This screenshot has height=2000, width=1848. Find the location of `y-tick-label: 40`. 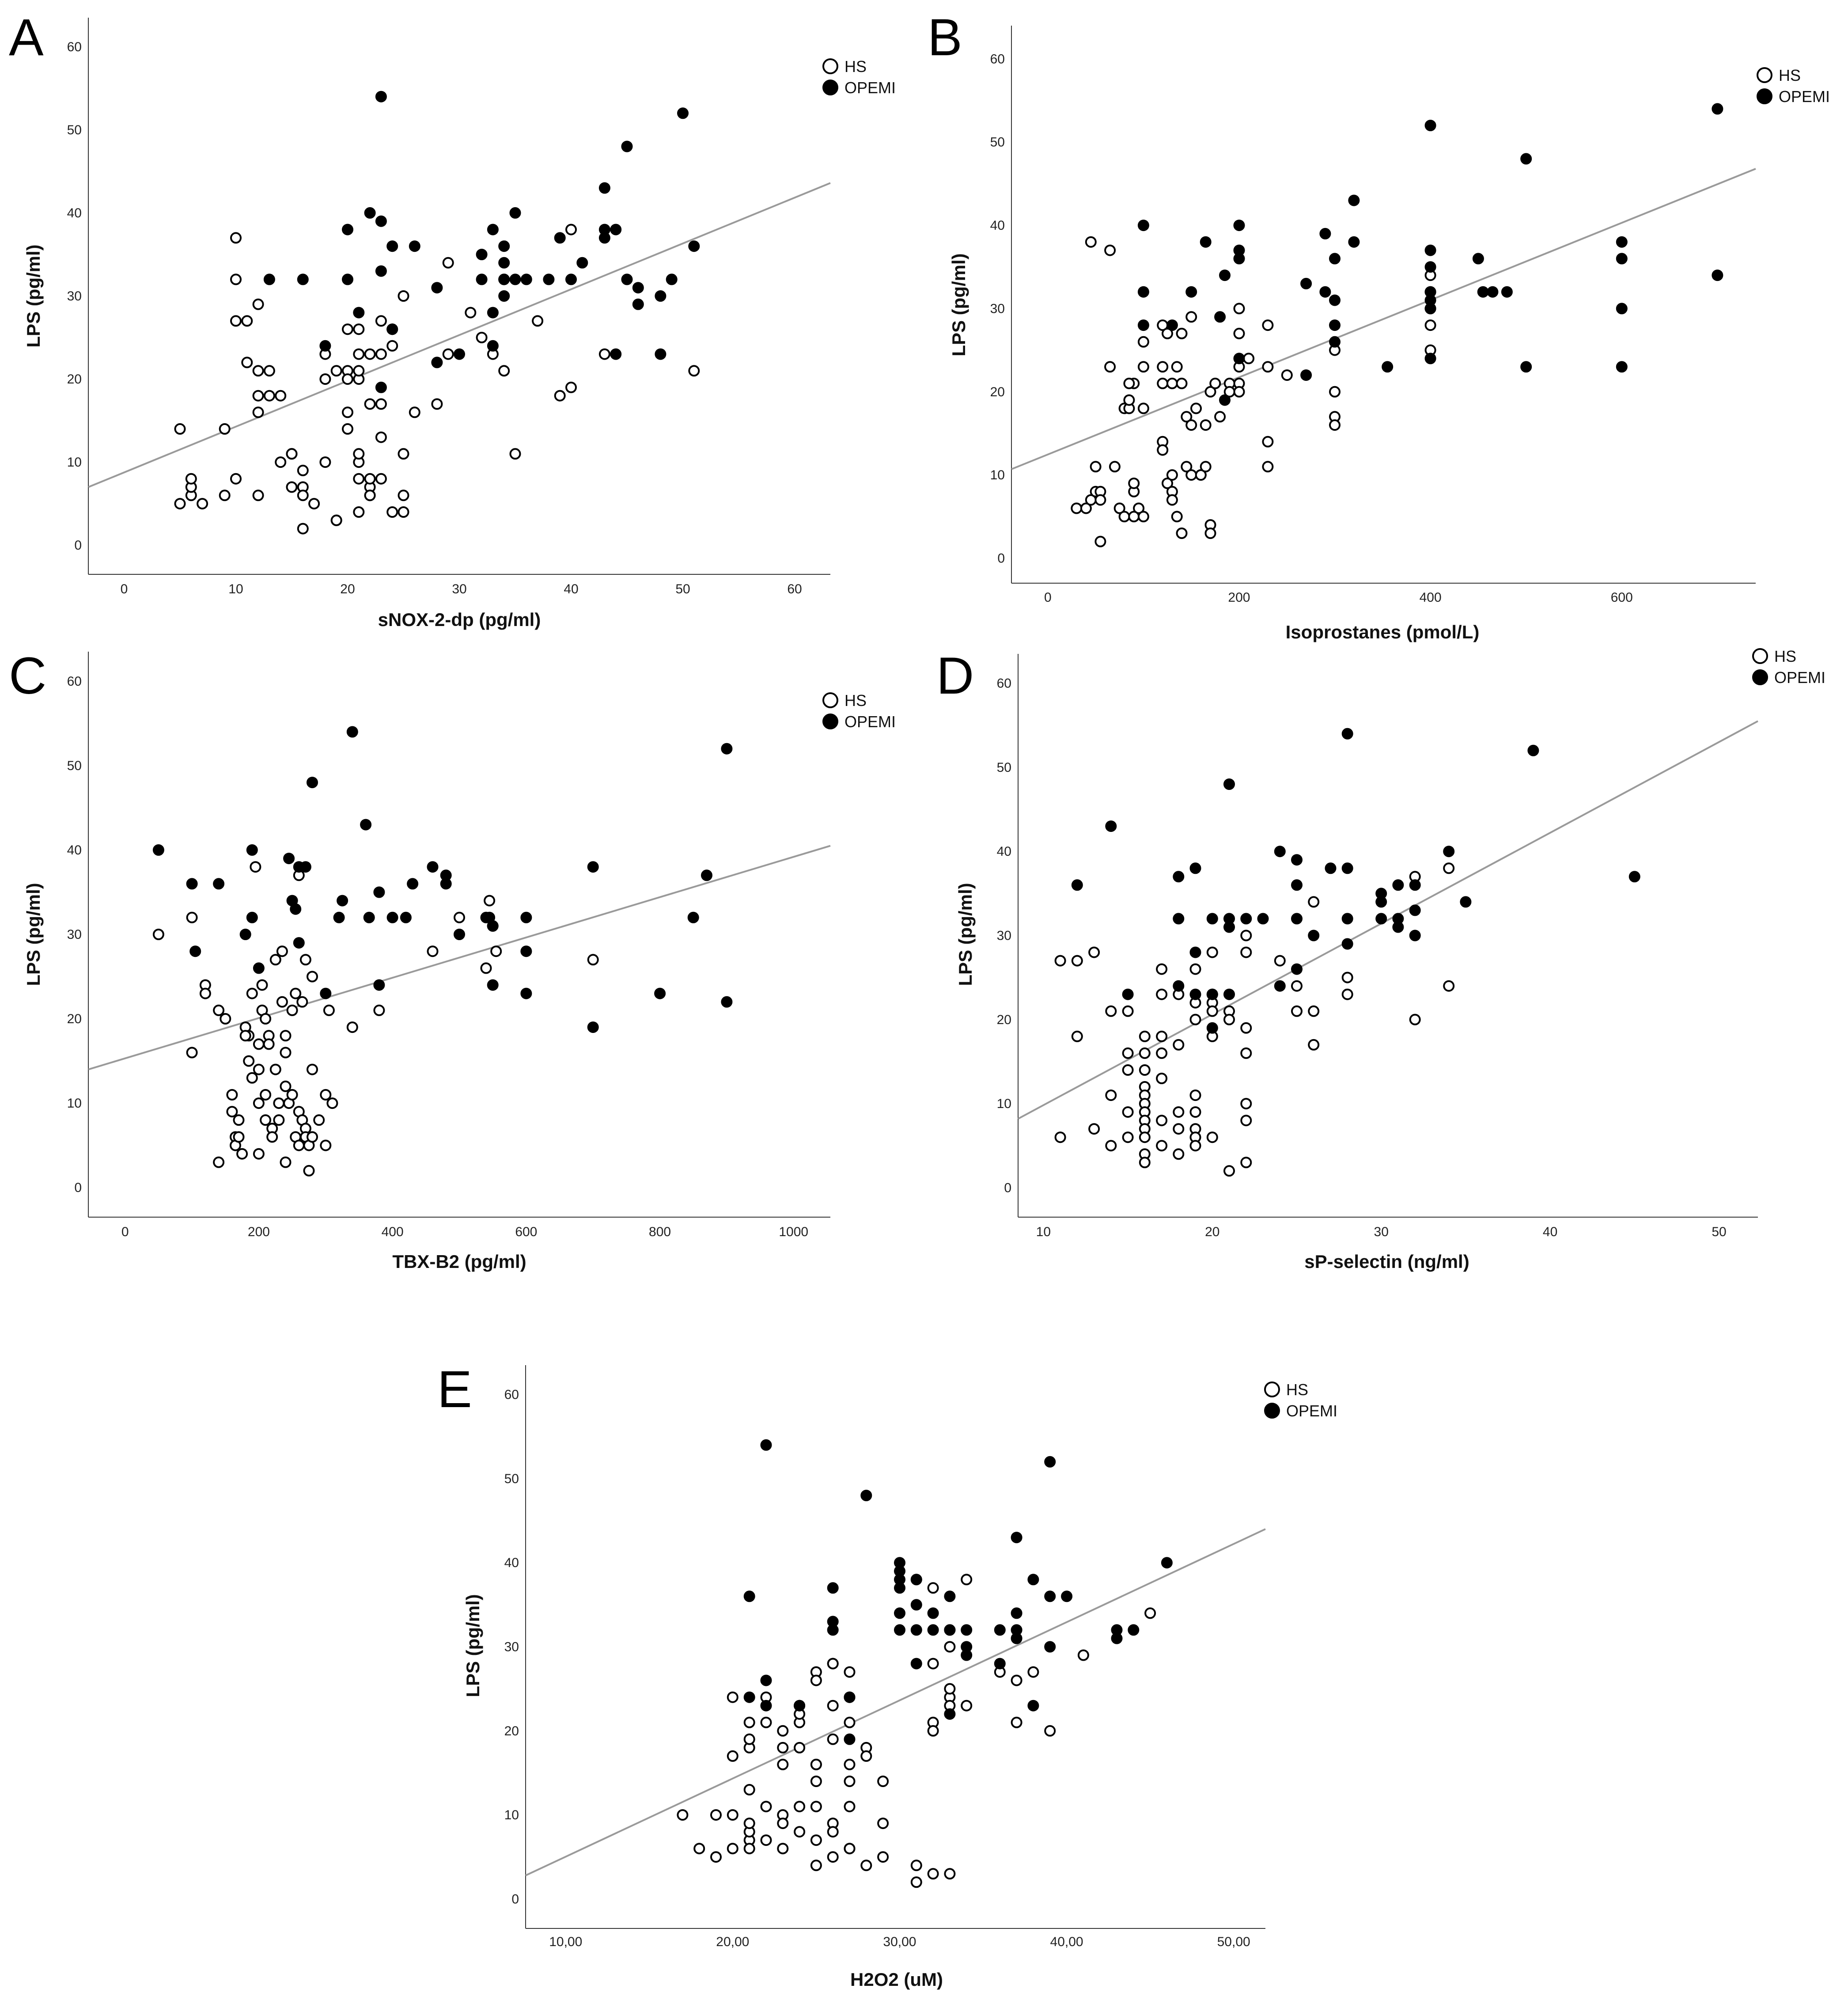

y-tick-label: 40 is located at coordinates (997, 225).